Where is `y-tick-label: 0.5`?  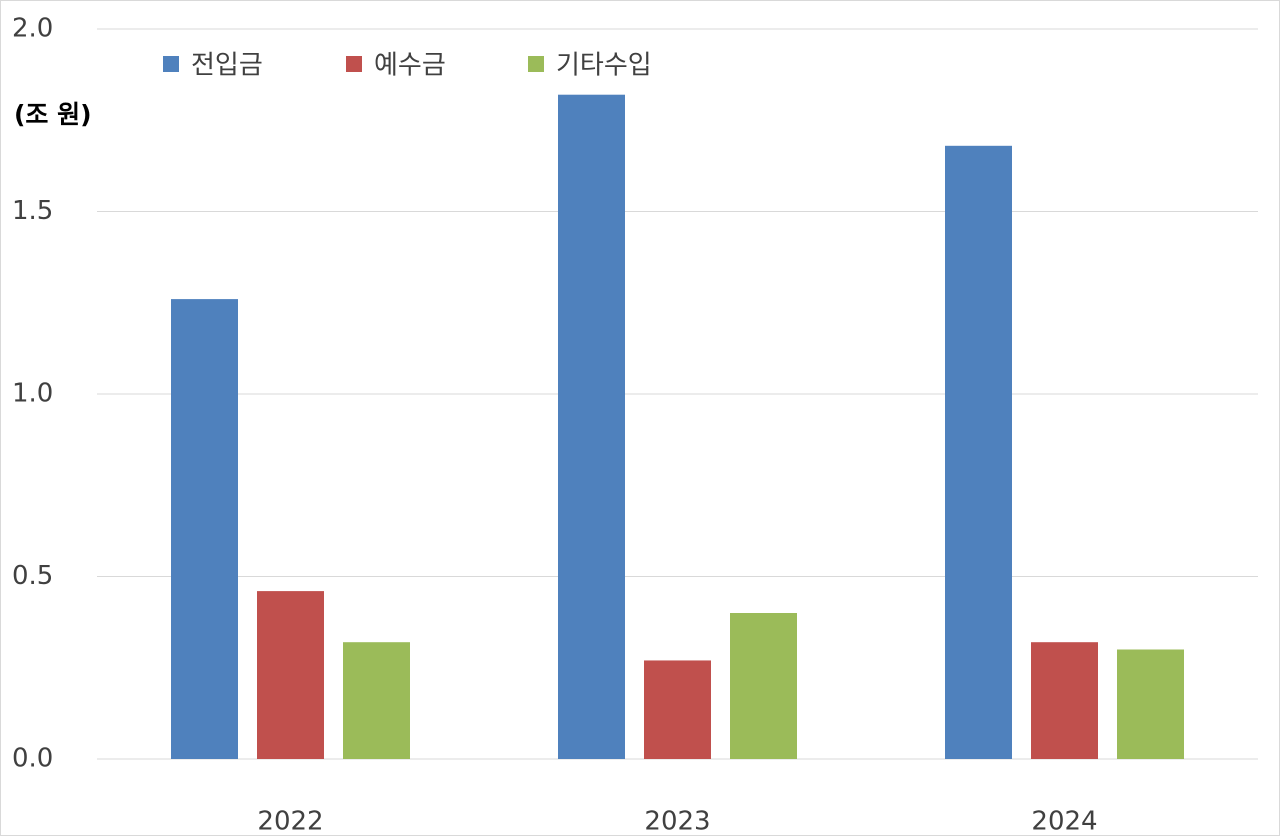 y-tick-label: 0.5 is located at coordinates (32, 576).